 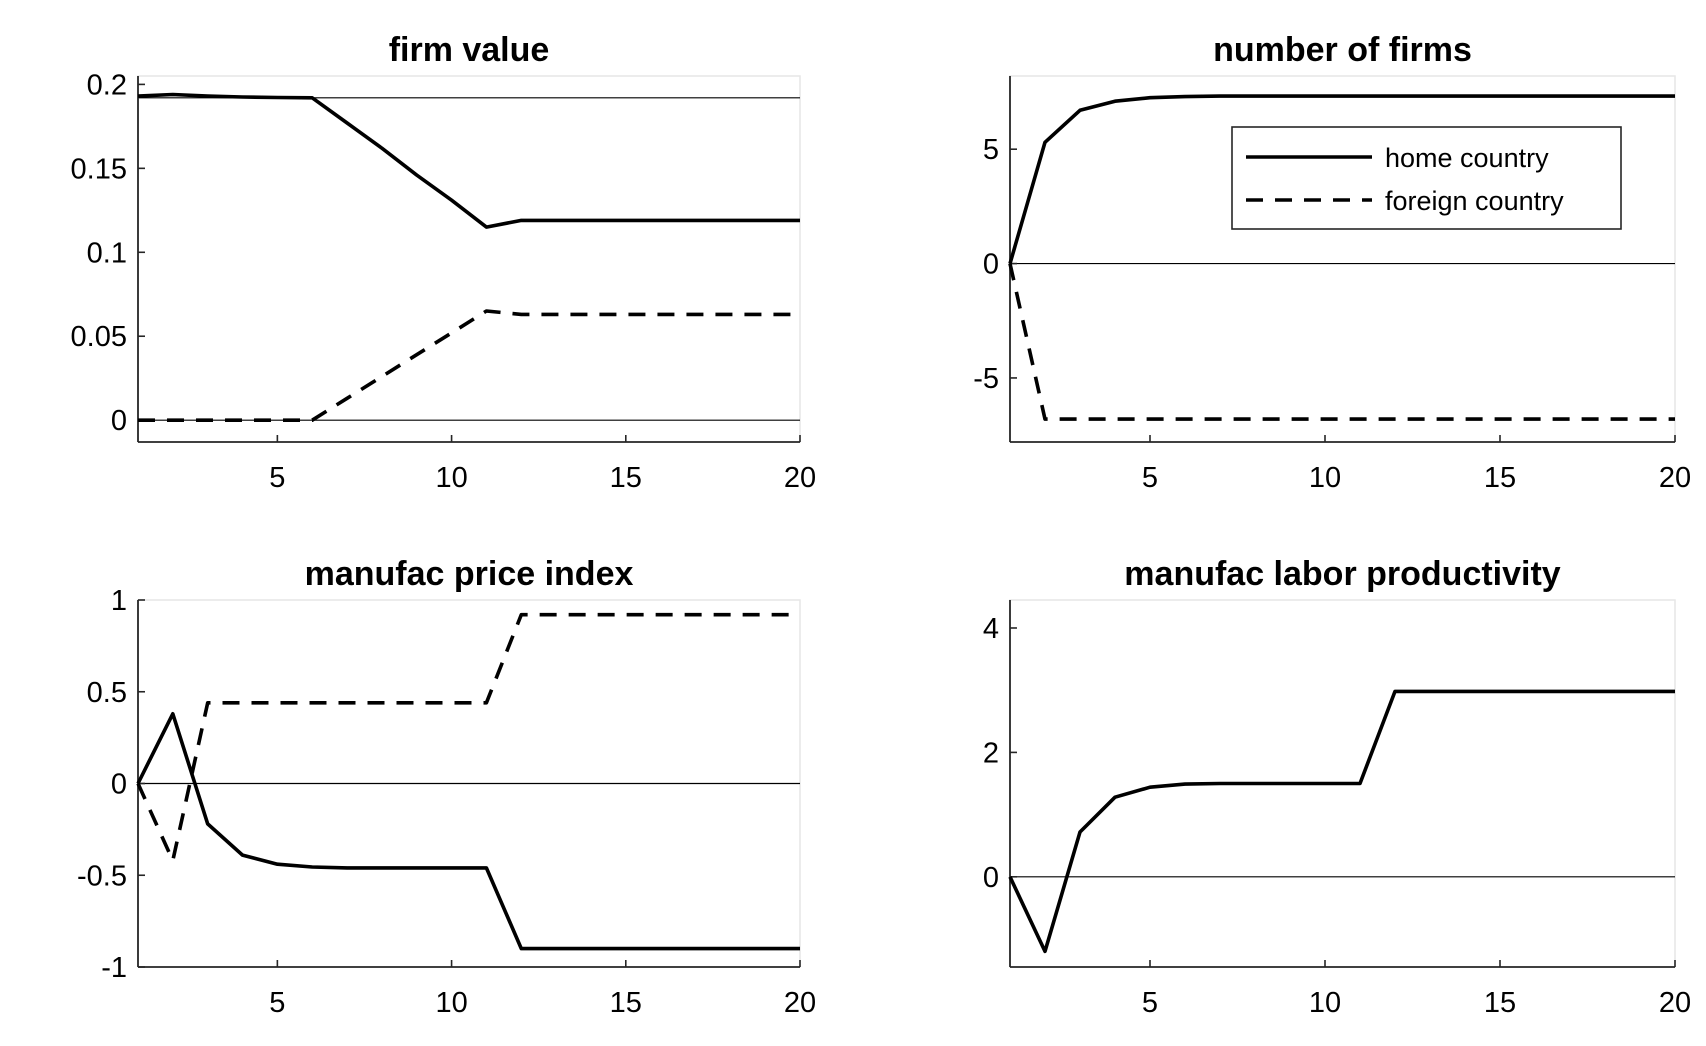 I want to click on y-tick-label: 2, so click(x=991, y=753).